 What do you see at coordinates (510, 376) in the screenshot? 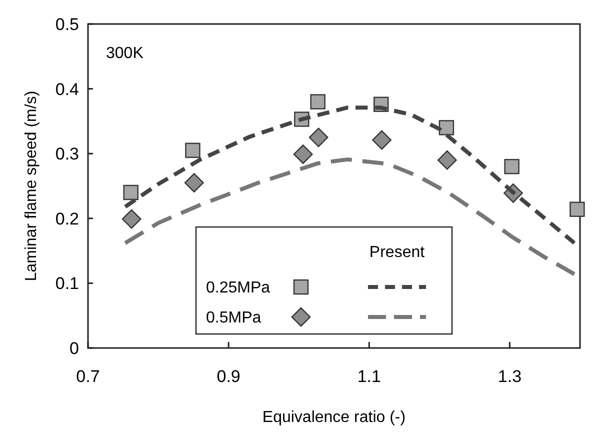
I see `x-tick-label: 1.3` at bounding box center [510, 376].